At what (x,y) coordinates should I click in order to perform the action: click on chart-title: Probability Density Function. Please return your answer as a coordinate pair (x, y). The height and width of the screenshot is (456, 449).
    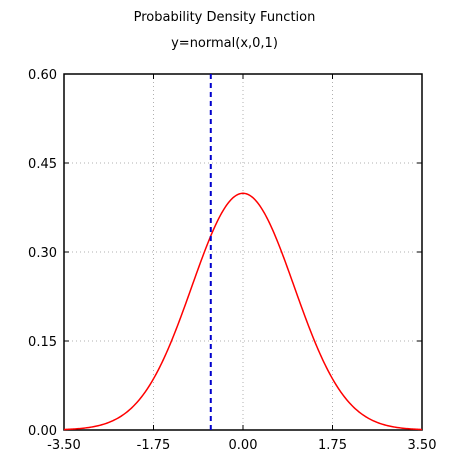
    Looking at the image, I should click on (224, 17).